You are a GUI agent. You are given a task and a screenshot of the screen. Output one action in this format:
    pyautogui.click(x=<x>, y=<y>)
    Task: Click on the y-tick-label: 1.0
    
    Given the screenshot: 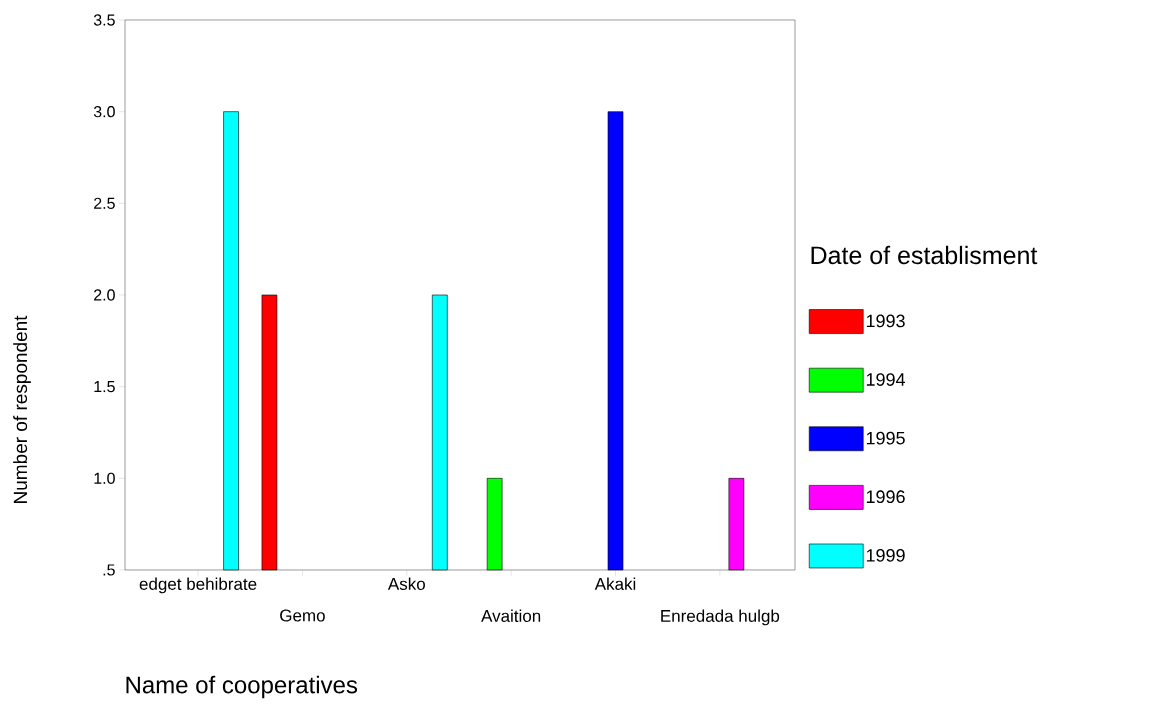 What is the action you would take?
    pyautogui.click(x=104, y=478)
    